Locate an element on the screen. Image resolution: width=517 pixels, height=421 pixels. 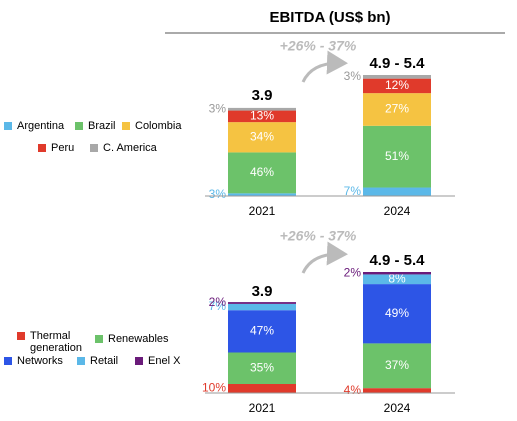
segment-label: 10% is located at coordinates (214, 388).